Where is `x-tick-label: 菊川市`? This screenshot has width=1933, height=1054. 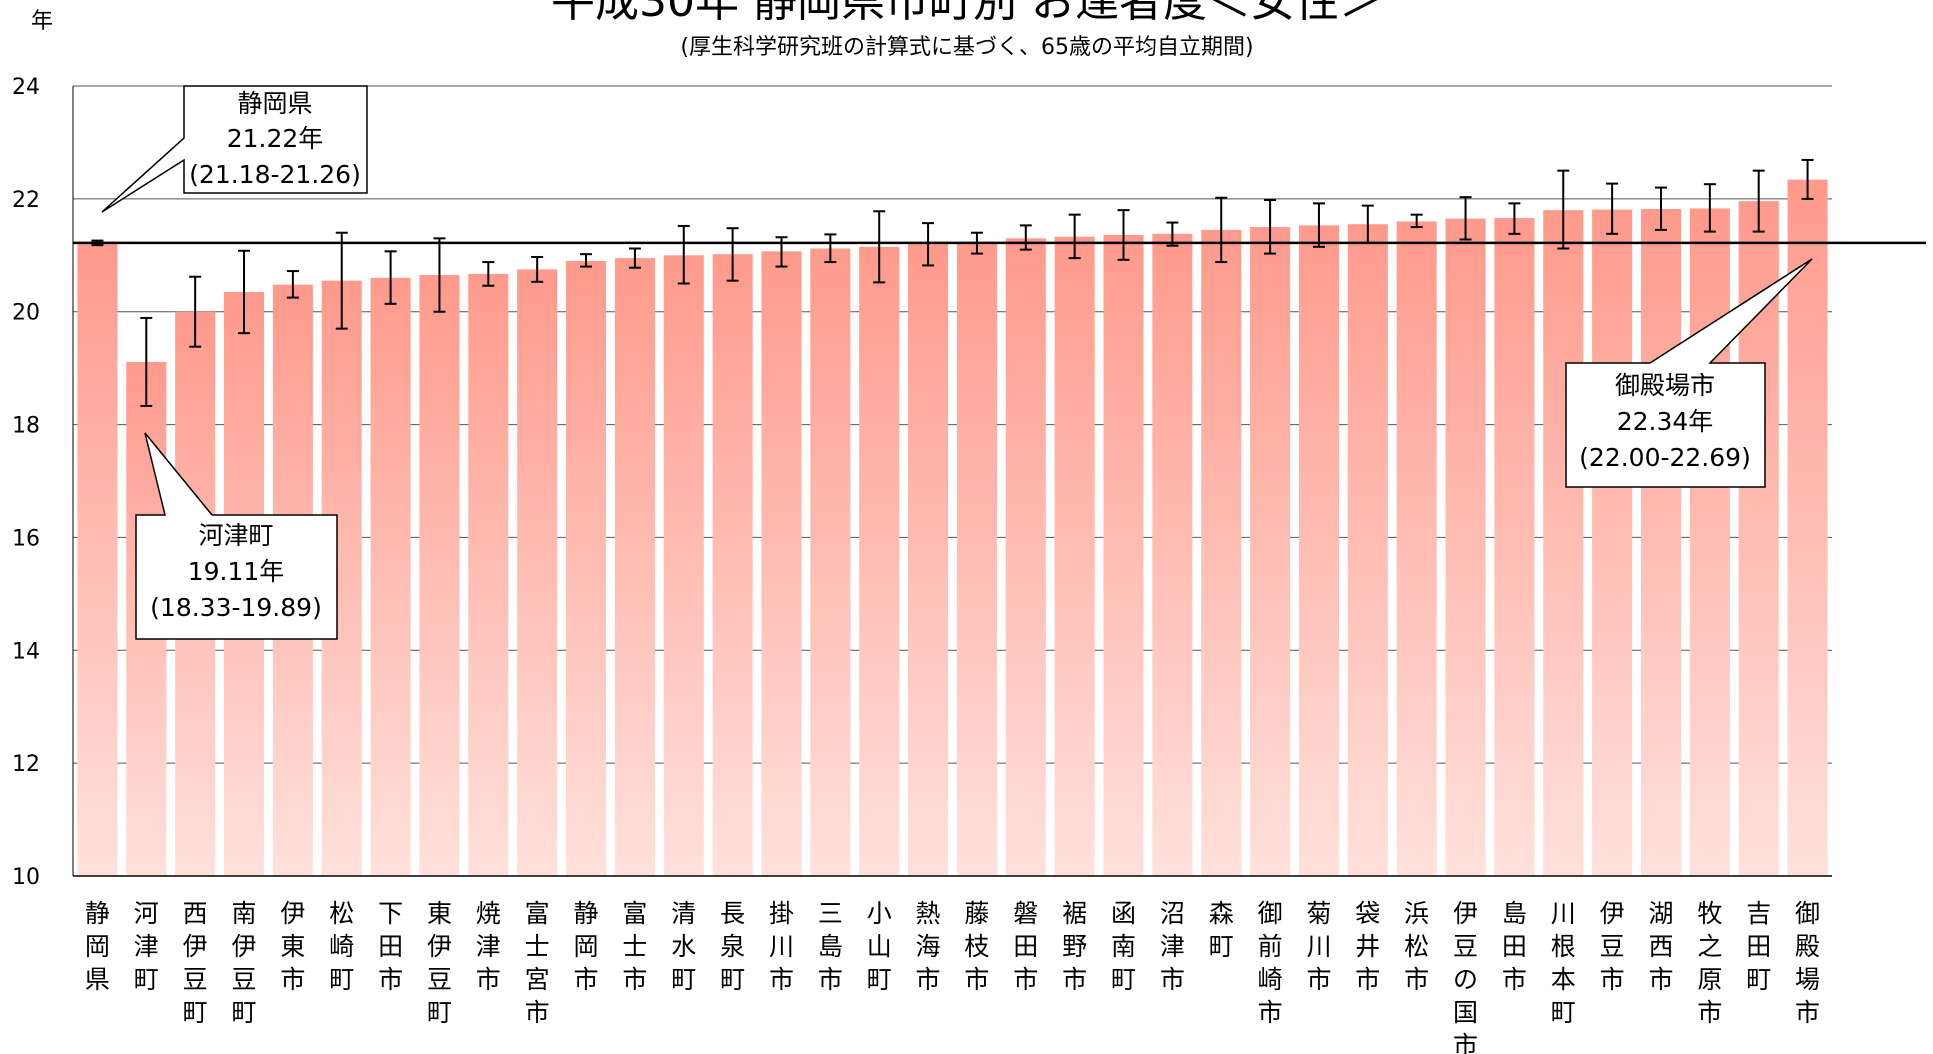
x-tick-label: 菊川市 is located at coordinates (1318, 946).